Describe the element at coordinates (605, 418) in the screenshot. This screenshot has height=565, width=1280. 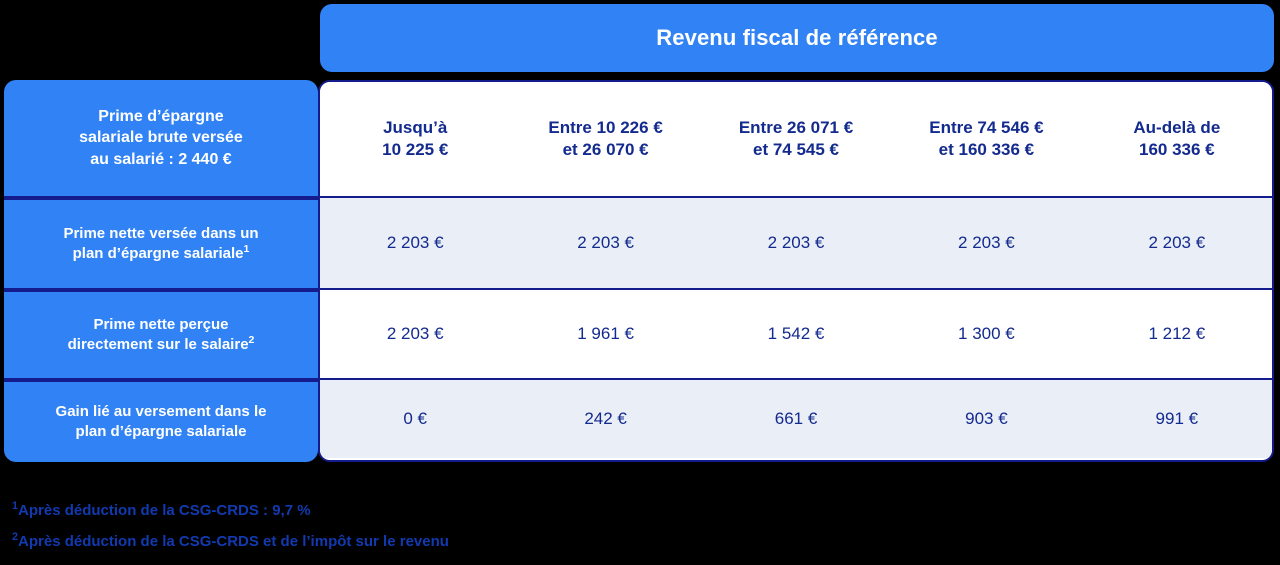
I see `cell-2-1: 242 €` at that location.